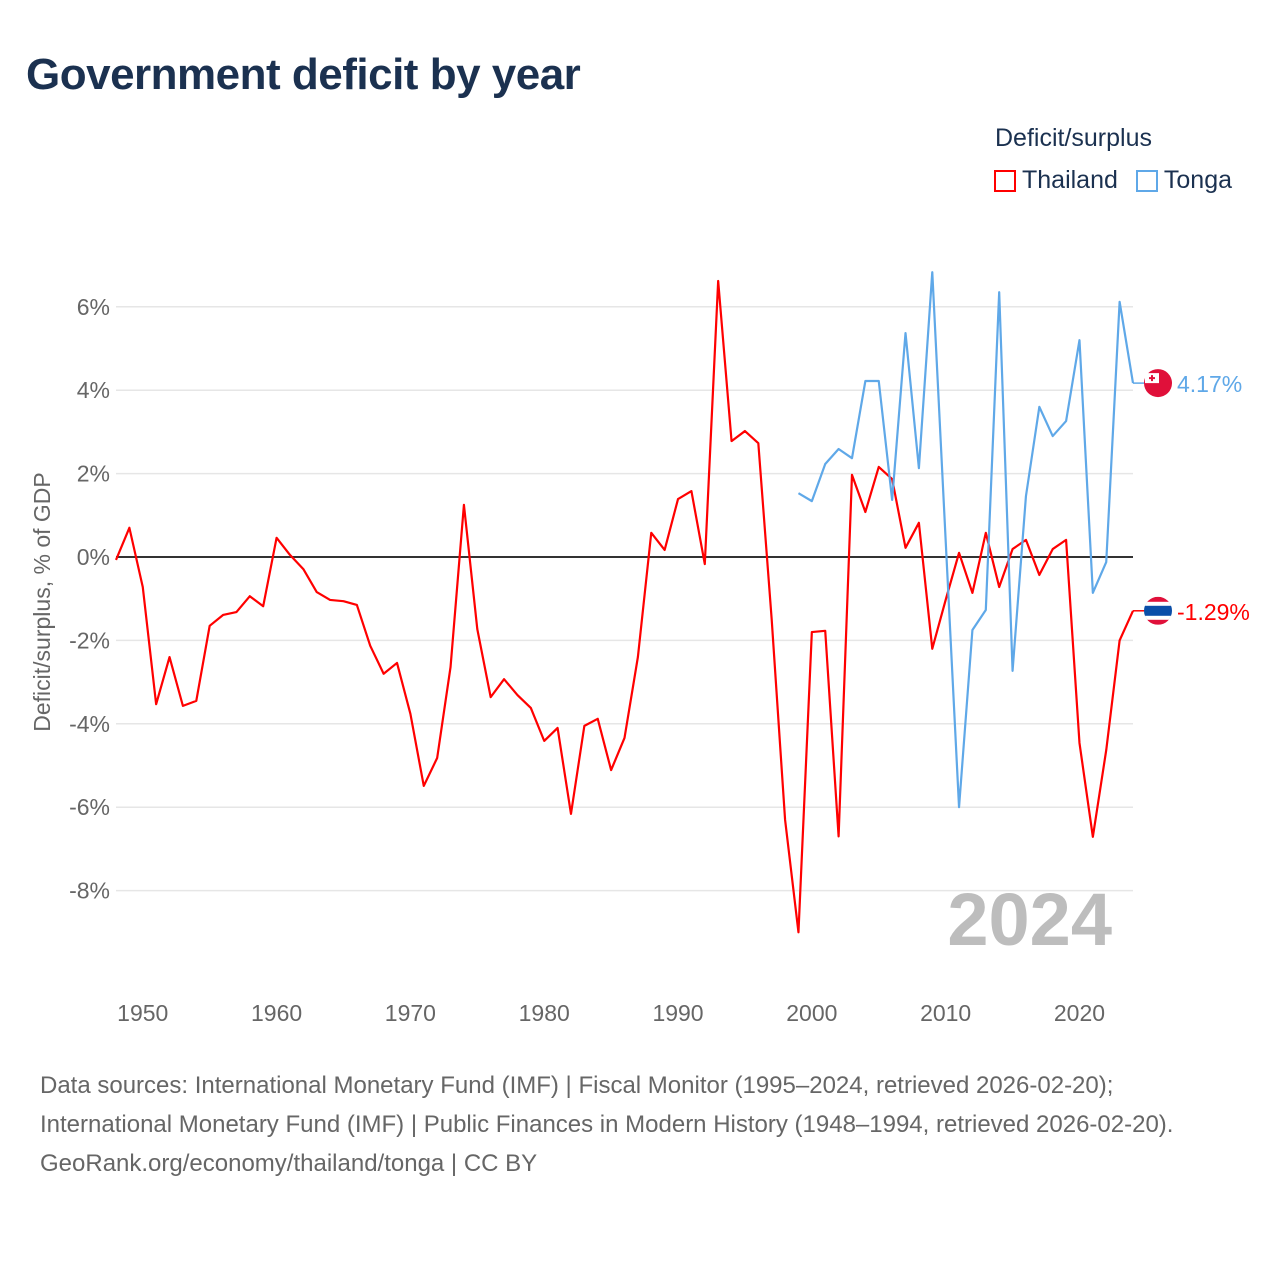 This screenshot has width=1280, height=1280. I want to click on legend-swatch-thailand, so click(1005, 180).